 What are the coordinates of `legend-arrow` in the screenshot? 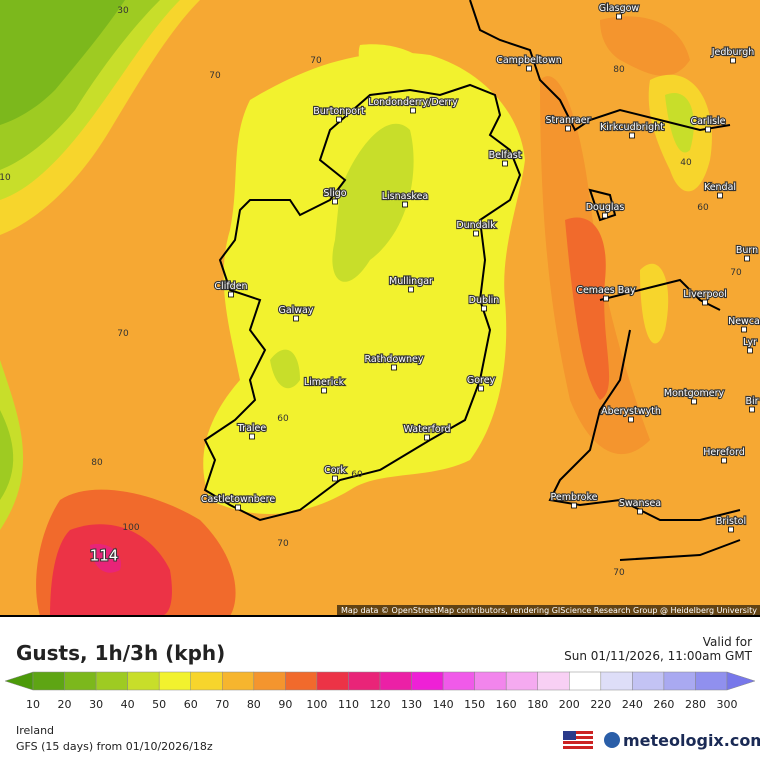 It's located at (741, 681).